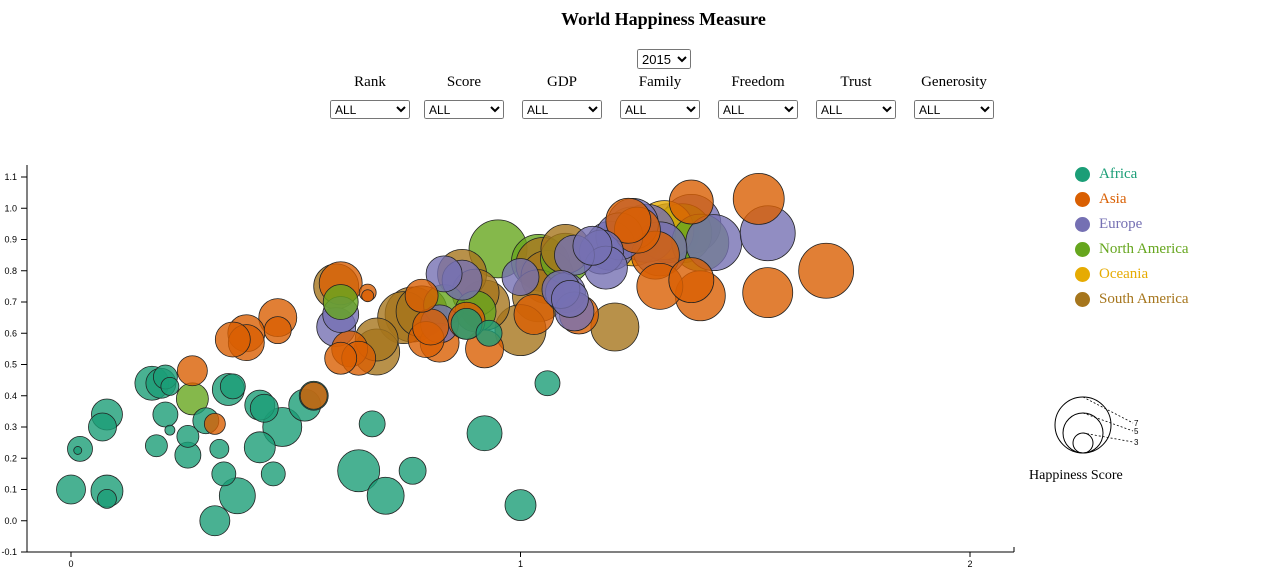  I want to click on legend-label: South America, so click(1144, 298).